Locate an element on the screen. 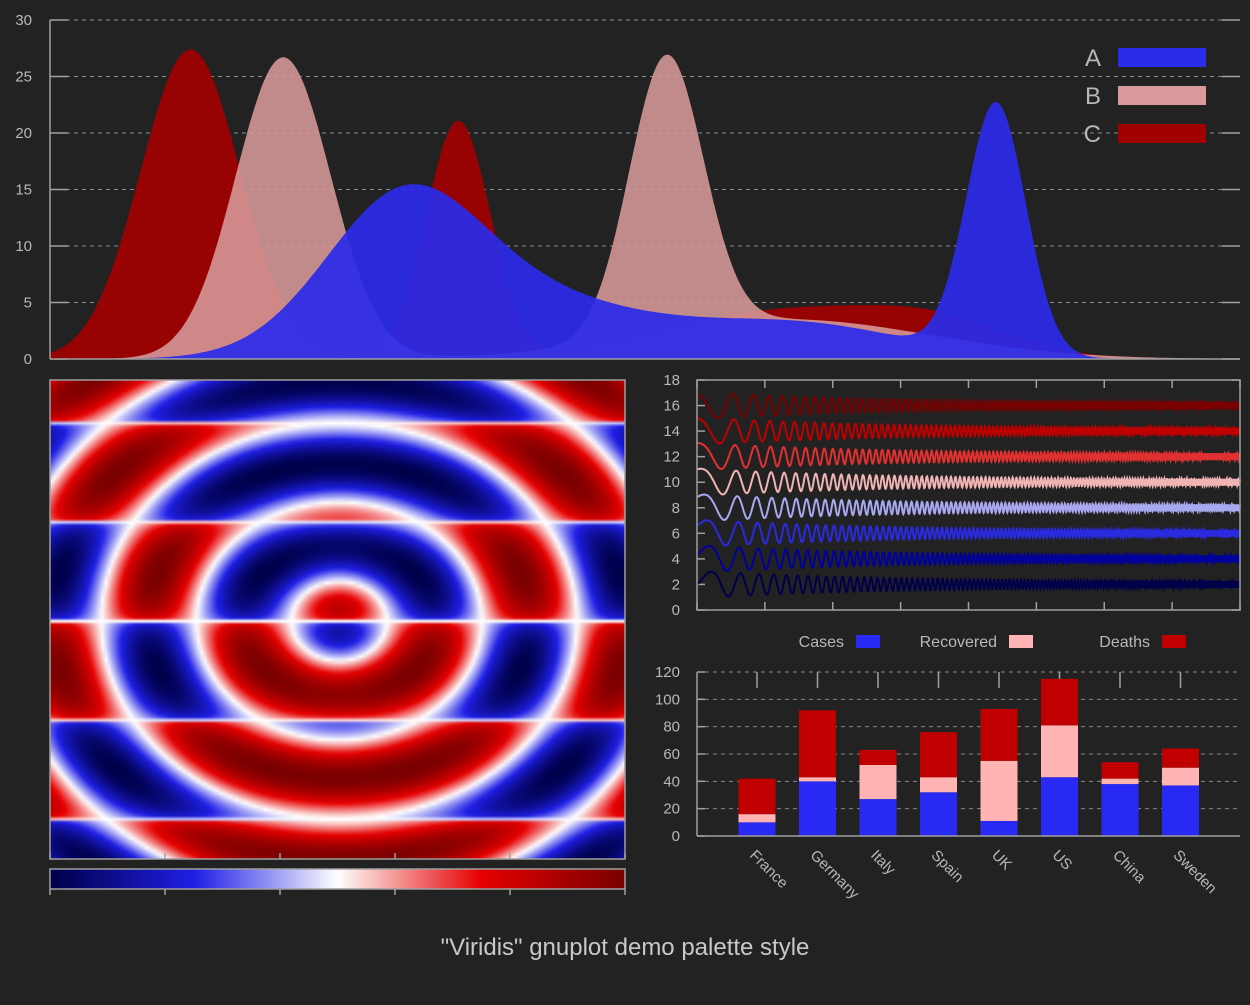  colorbox-border is located at coordinates (337, 879).